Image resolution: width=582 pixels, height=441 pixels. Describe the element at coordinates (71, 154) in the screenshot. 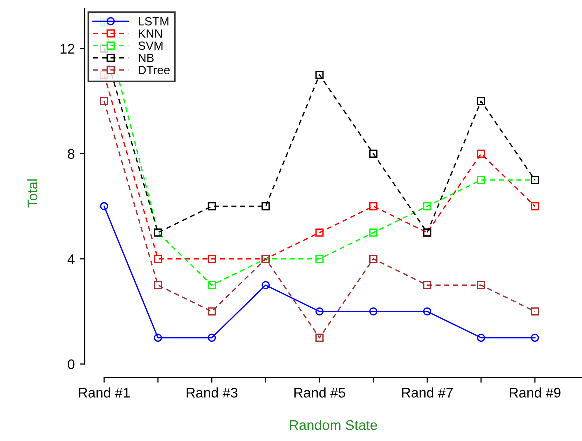

I see `y-tick-label: 8` at that location.